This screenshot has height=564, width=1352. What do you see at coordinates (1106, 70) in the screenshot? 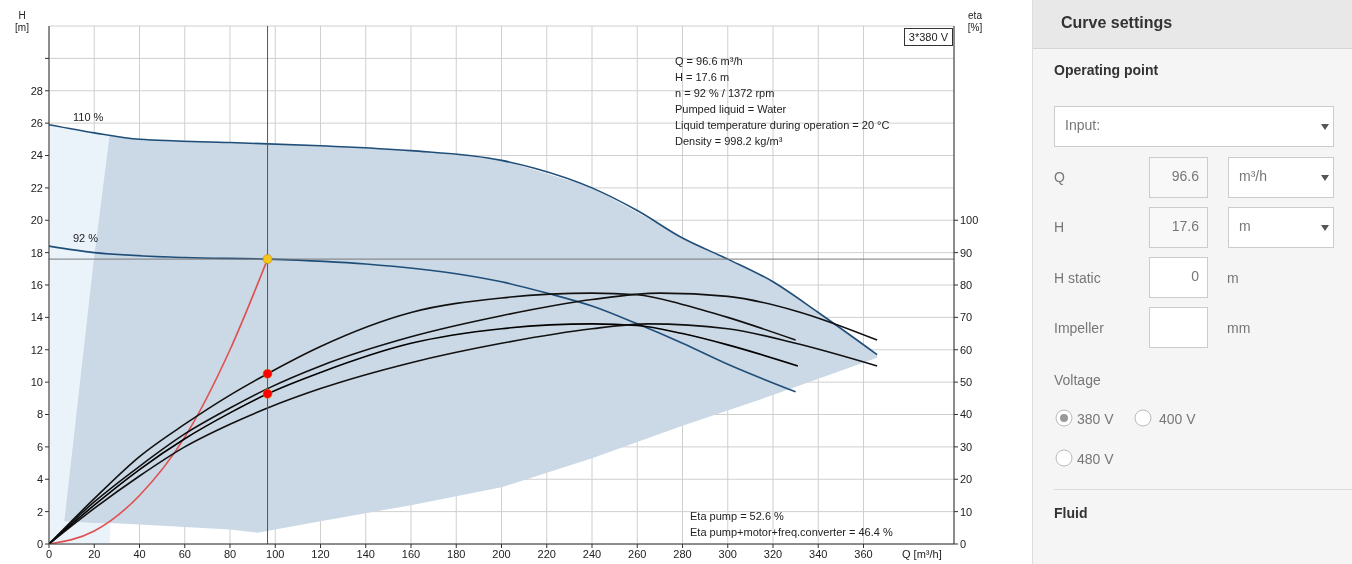
I see `text: Operating point` at bounding box center [1106, 70].